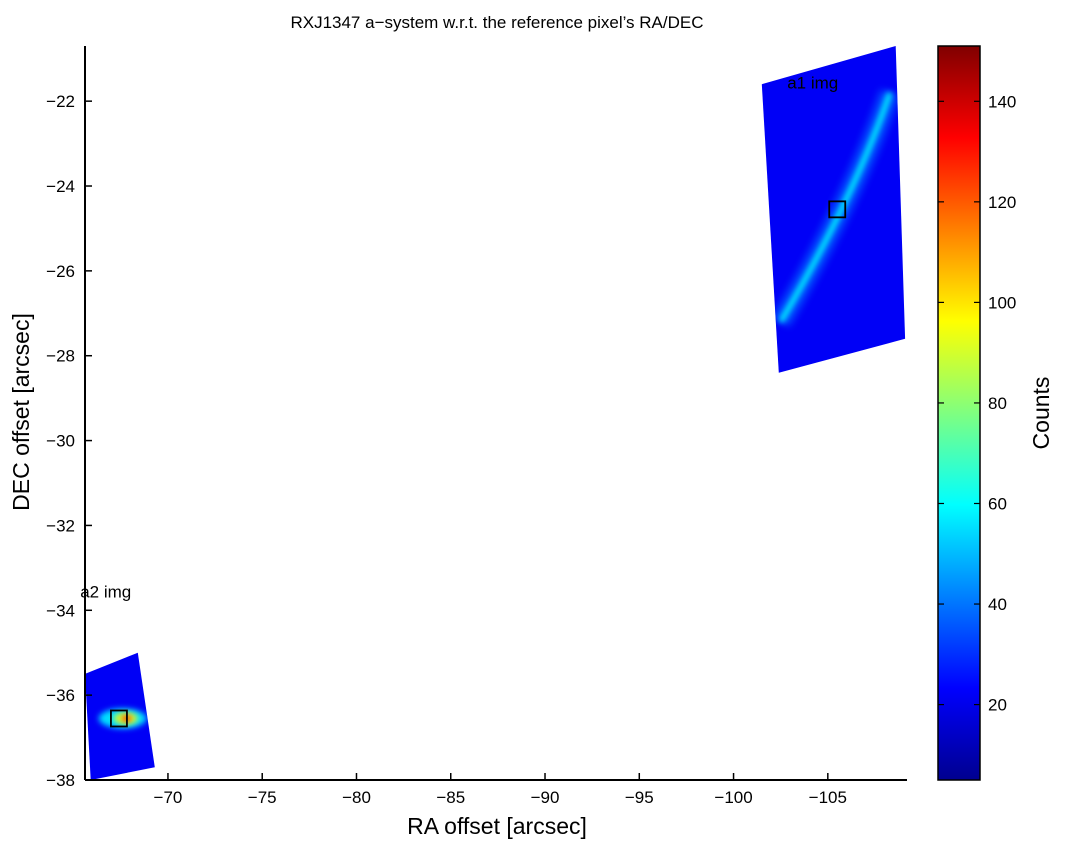 This screenshot has height=849, width=1067. Describe the element at coordinates (60, 780) in the screenshot. I see `y-tick-label: −38` at that location.